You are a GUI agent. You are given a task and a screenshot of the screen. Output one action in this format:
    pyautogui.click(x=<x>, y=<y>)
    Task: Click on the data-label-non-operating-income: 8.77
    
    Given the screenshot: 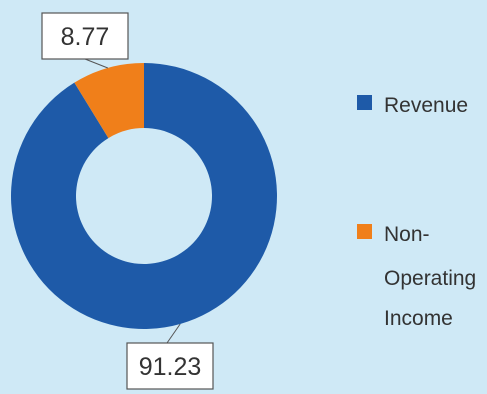 What is the action you would take?
    pyautogui.click(x=85, y=36)
    